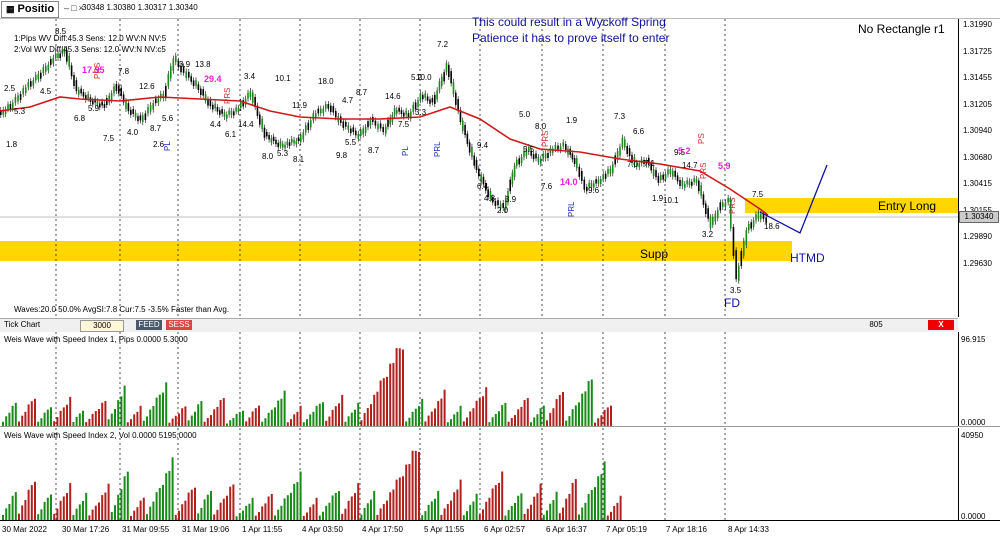 Image resolution: width=1000 pixels, height=538 pixels. Describe the element at coordinates (758, 194) in the screenshot. I see `wave-label: 7.5` at that location.